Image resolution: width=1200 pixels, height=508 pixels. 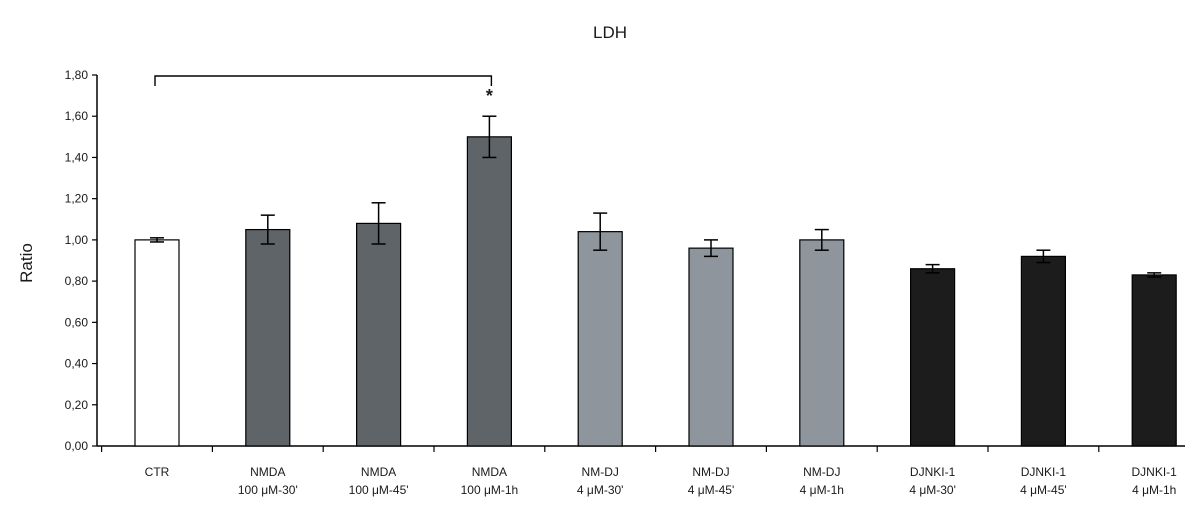 What do you see at coordinates (268, 490) in the screenshot?
I see `x-tick-label: 100 μM-30'` at bounding box center [268, 490].